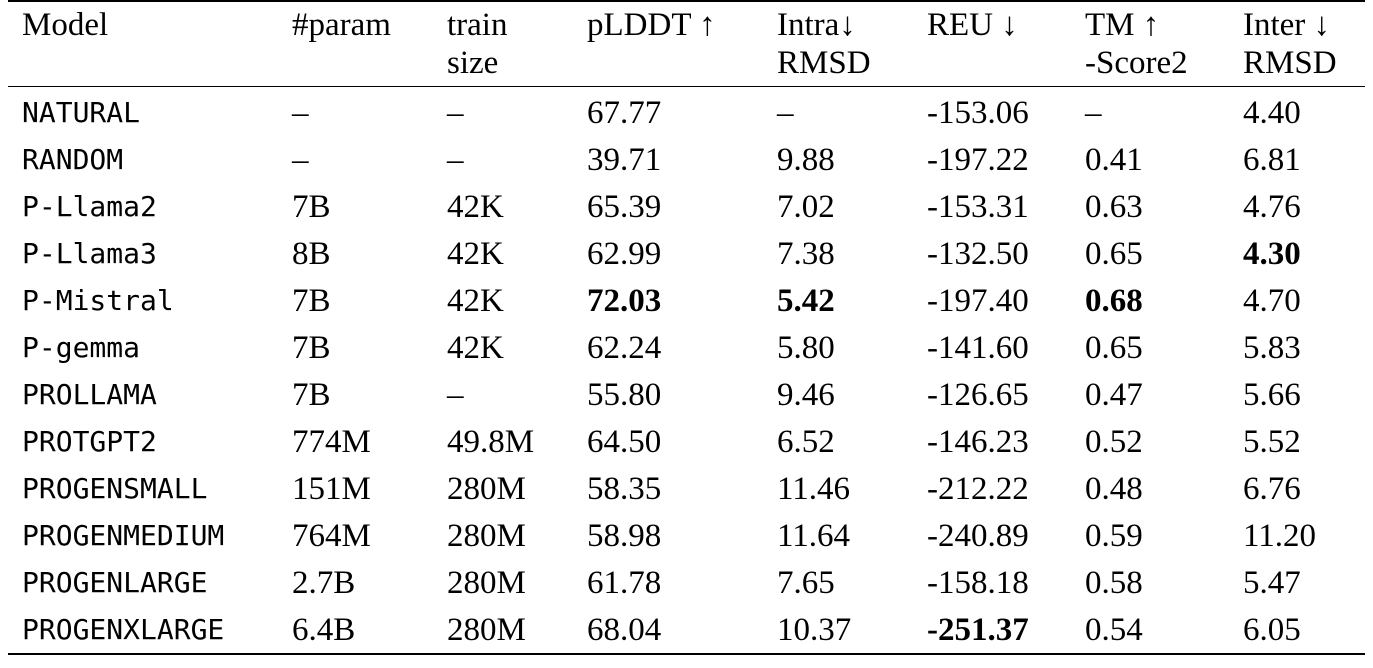 The image size is (1373, 668). I want to click on cell-intra-rmsd: 7.02, so click(806, 206).